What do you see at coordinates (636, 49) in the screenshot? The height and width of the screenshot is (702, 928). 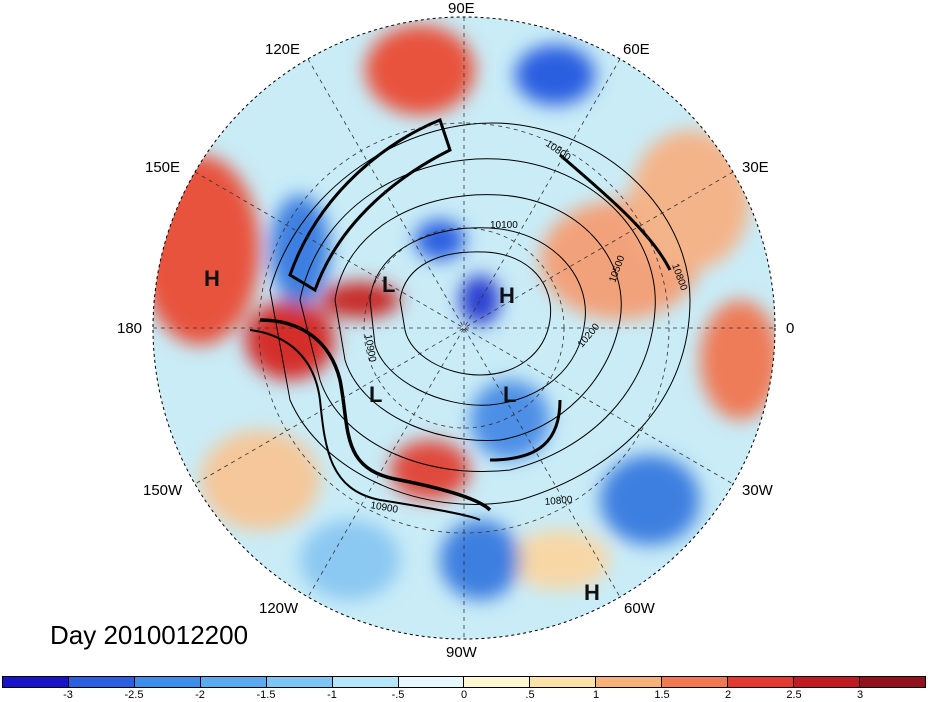 I see `lon-label-60e: 60E` at bounding box center [636, 49].